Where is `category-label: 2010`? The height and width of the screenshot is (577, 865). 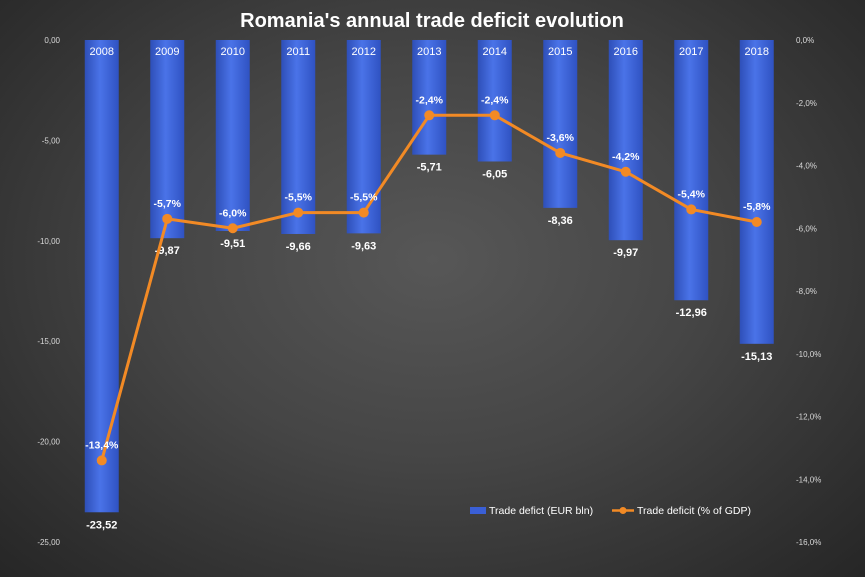
category-label: 2010 is located at coordinates (233, 52).